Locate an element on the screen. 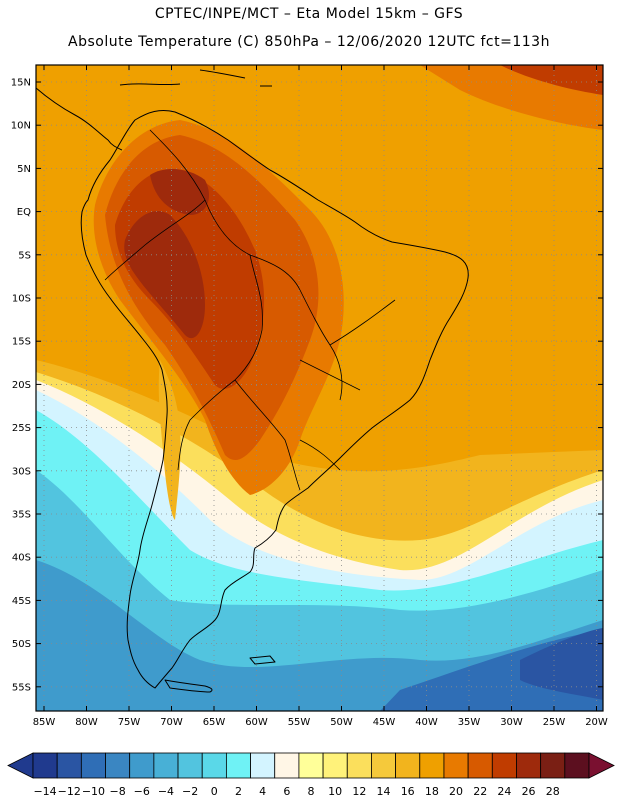 This screenshot has width=618, height=800. colorbar-tick-label: 24 is located at coordinates (504, 791).